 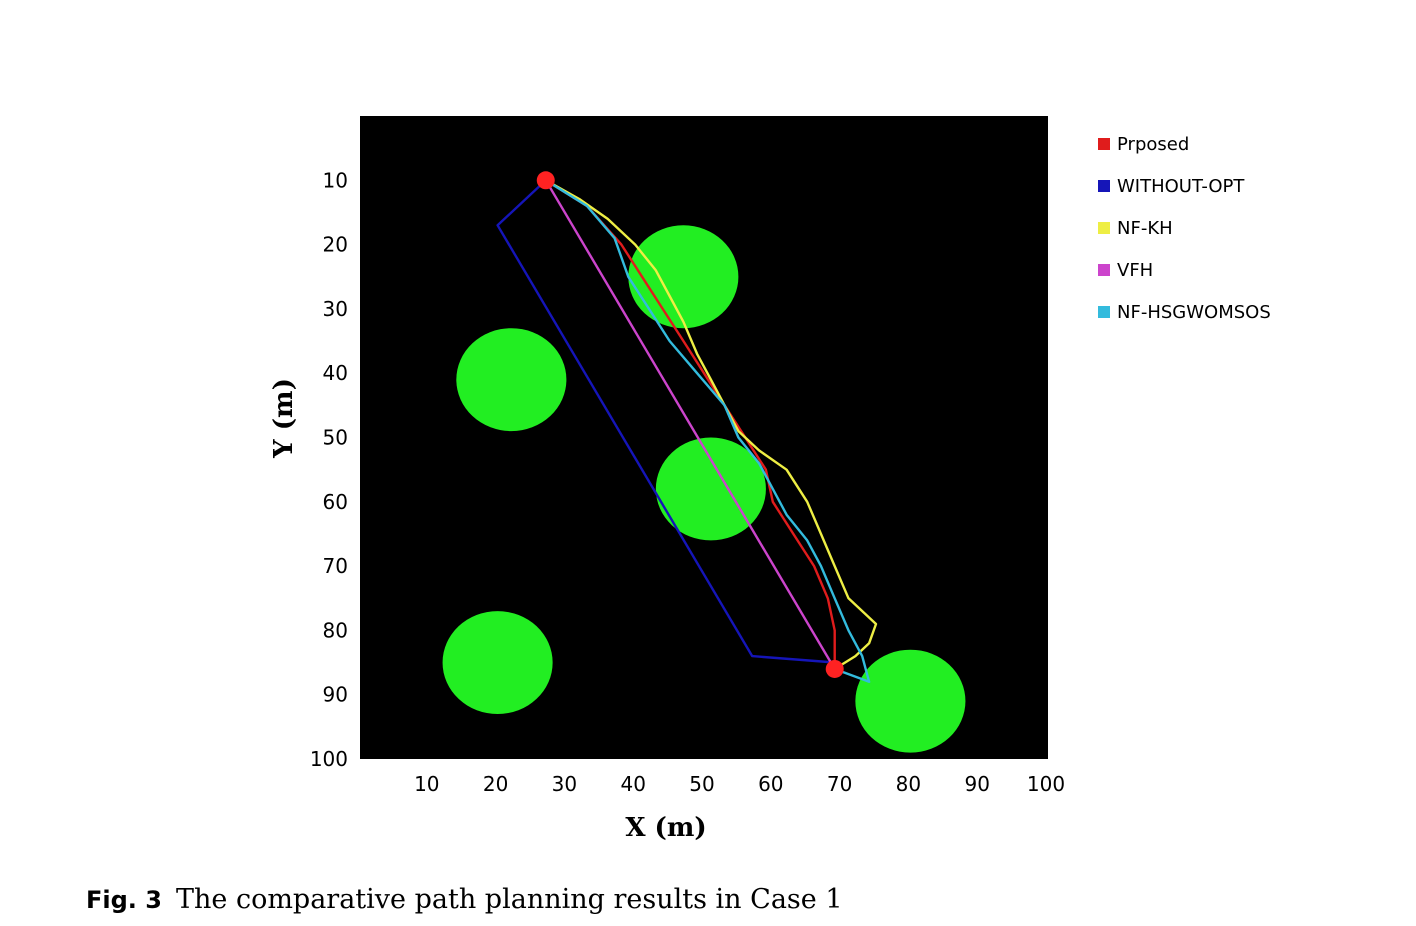 I want to click on x-tick-label: 10, so click(x=426, y=784).